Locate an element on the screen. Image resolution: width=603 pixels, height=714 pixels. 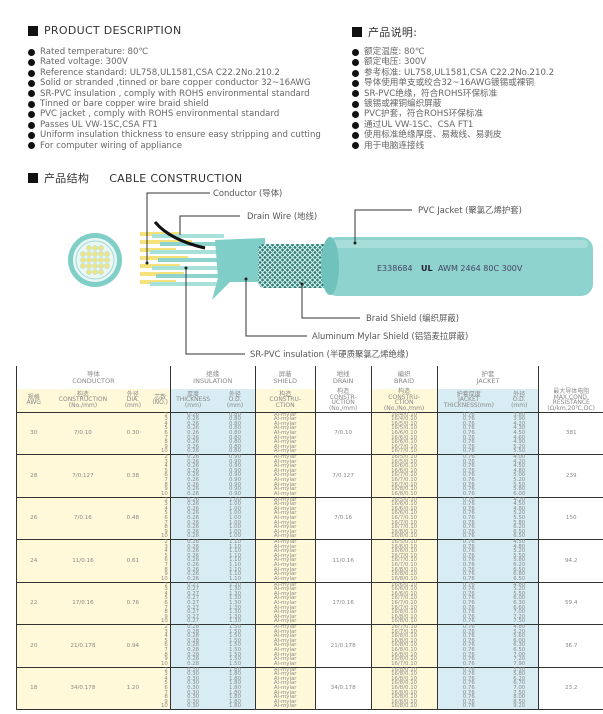
group-en: BRAID is located at coordinates (404, 380).